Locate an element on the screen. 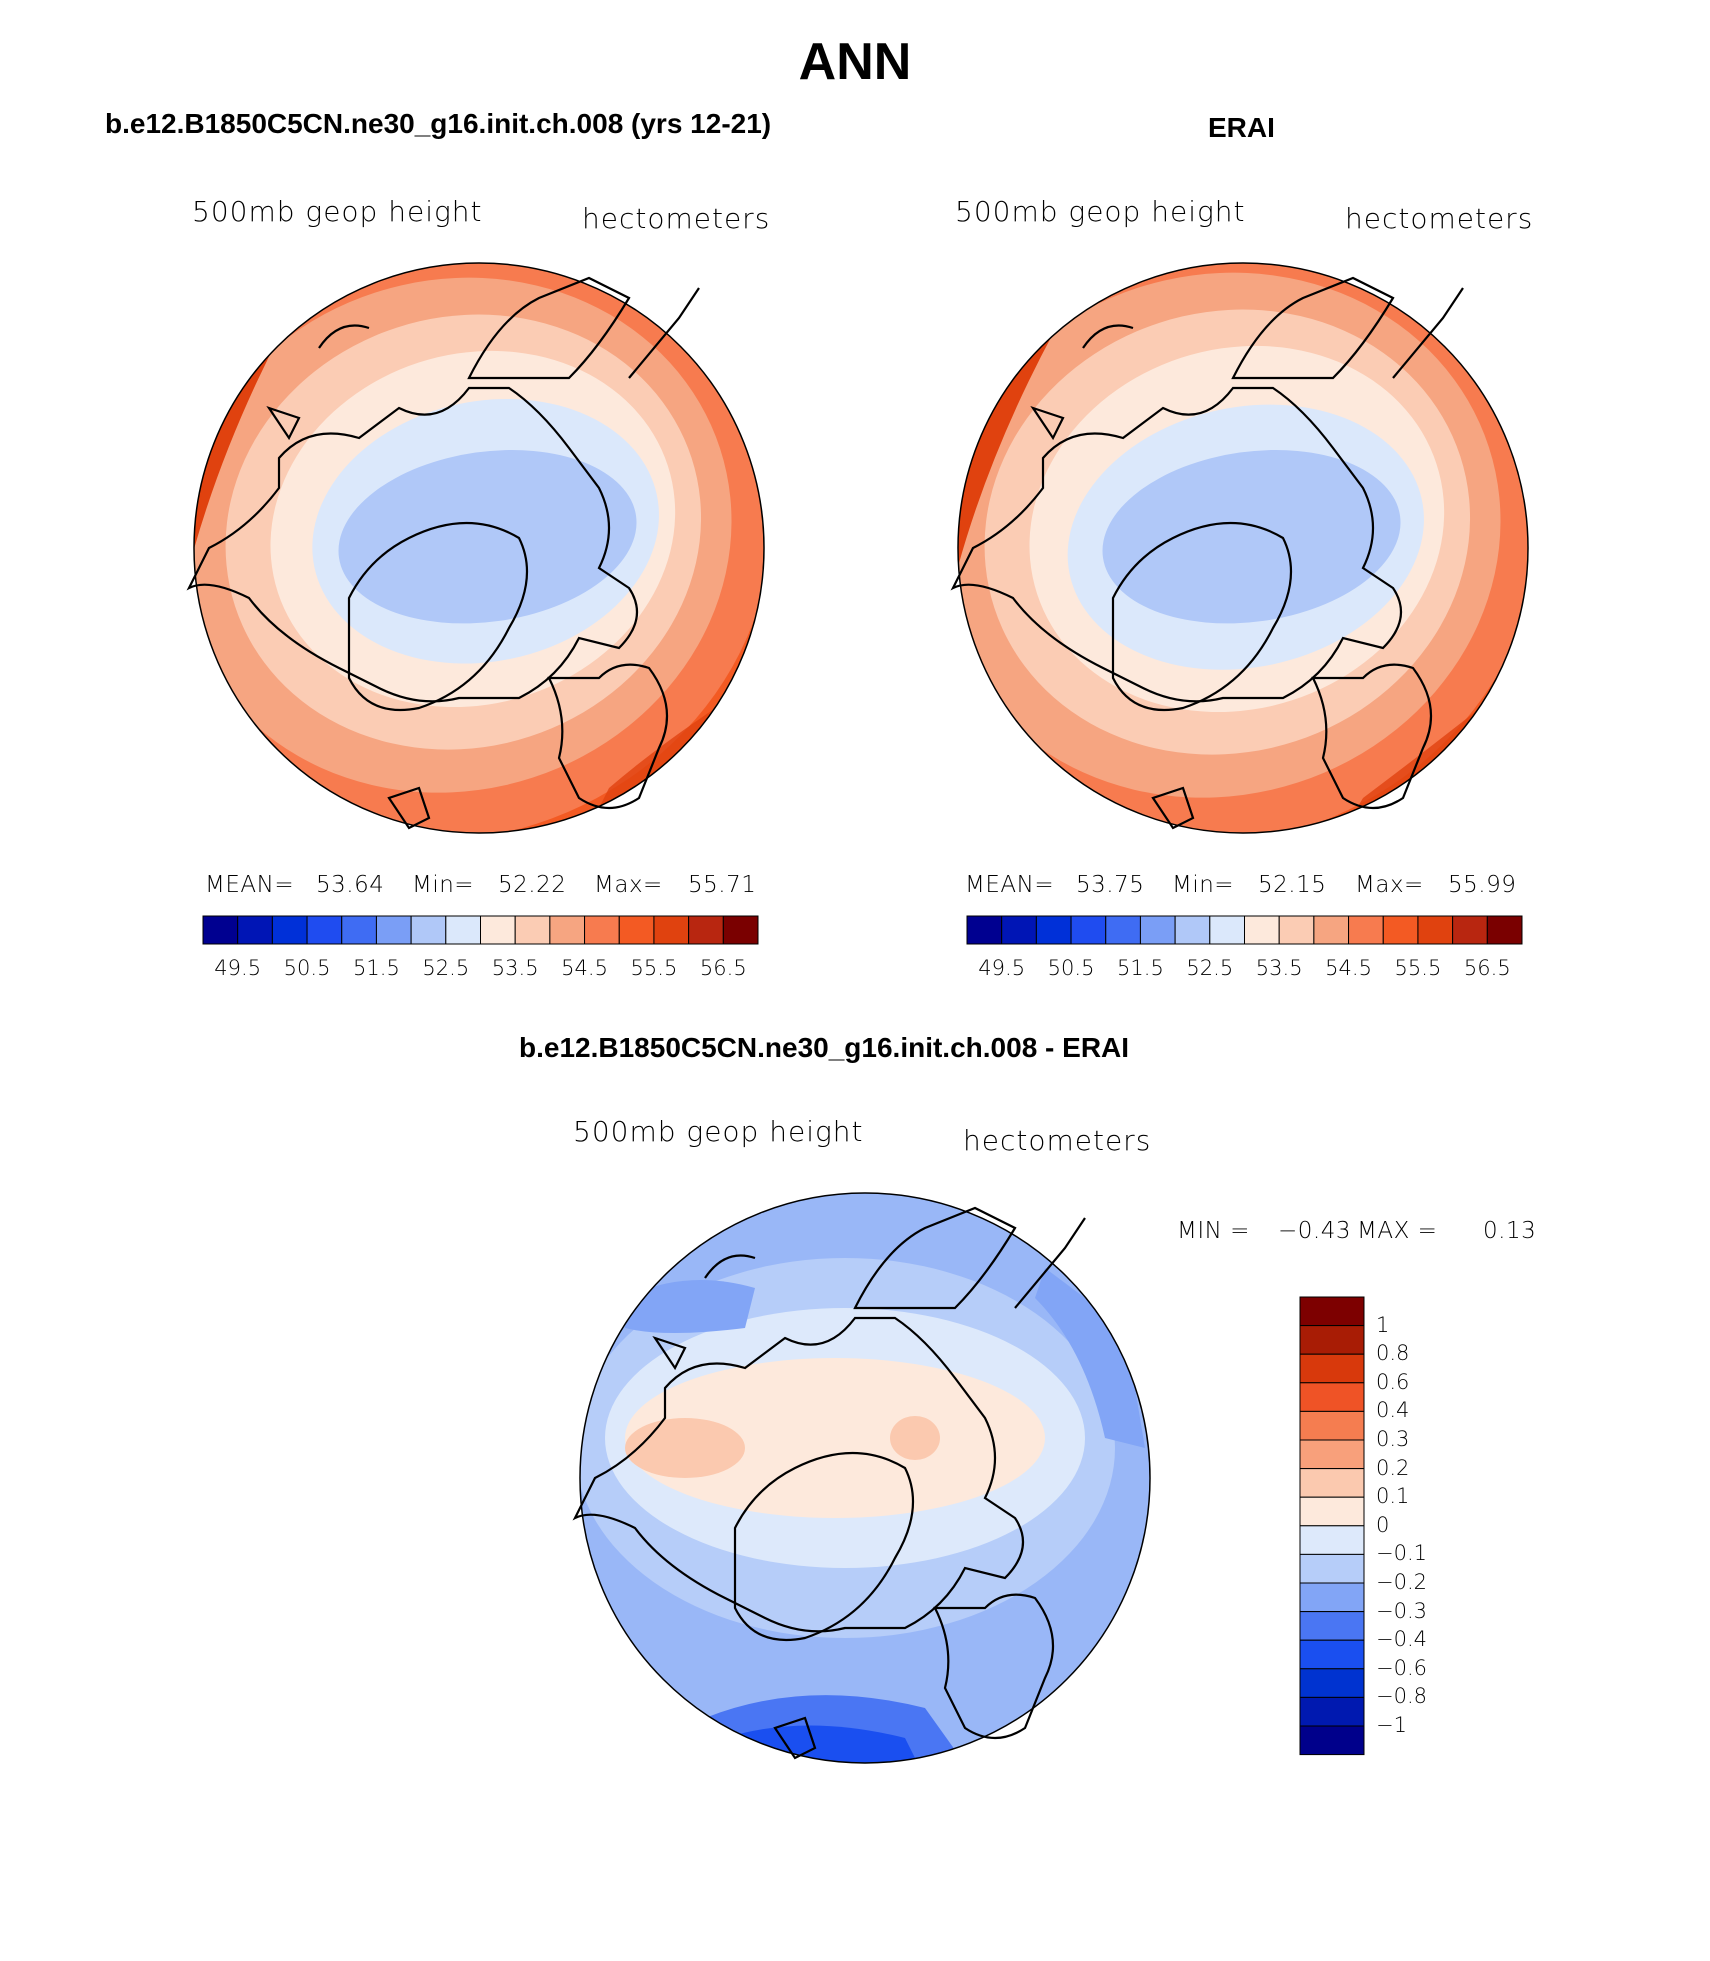 This screenshot has height=1961, width=1710. difference-polar-map is located at coordinates (861, 1478).